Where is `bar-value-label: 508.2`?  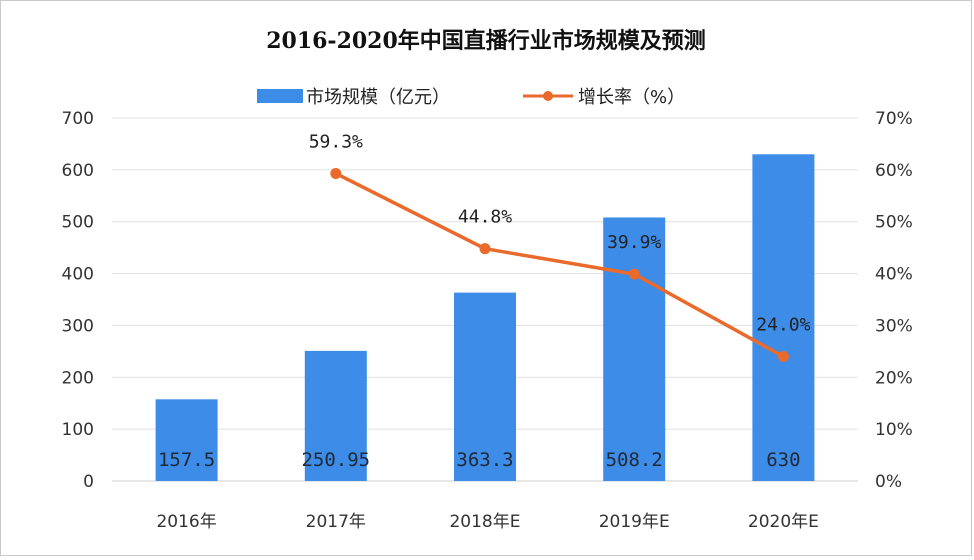
bar-value-label: 508.2 is located at coordinates (634, 460).